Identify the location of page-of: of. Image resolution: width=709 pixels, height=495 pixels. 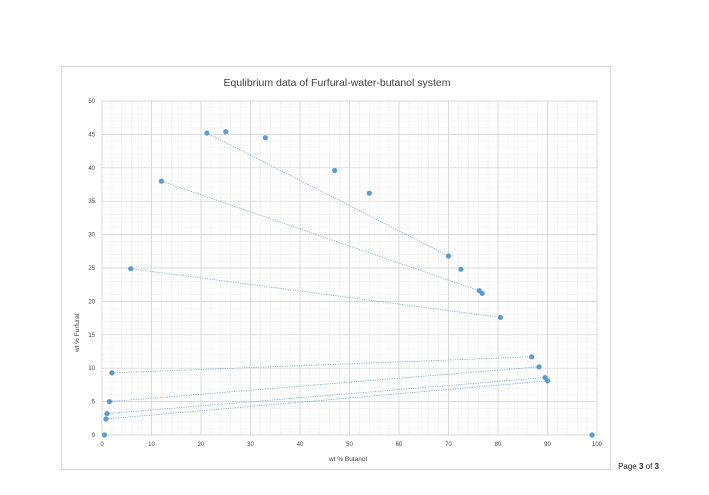
(649, 466).